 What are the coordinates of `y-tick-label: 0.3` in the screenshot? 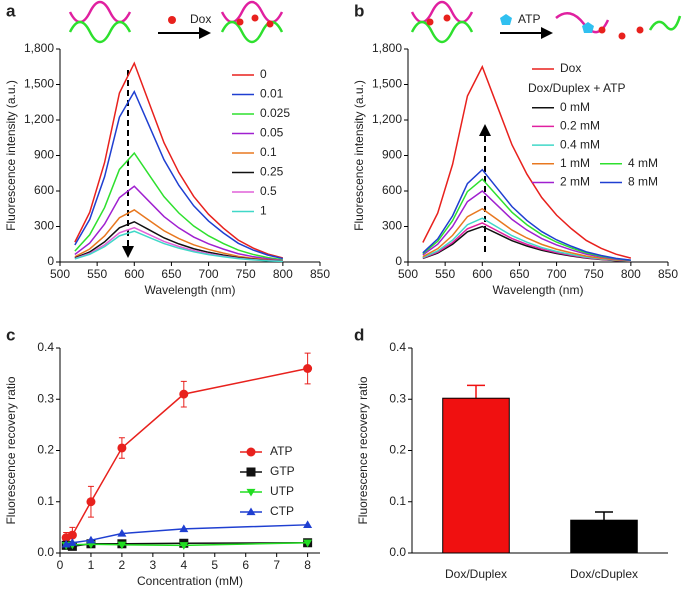 It's located at (45, 398).